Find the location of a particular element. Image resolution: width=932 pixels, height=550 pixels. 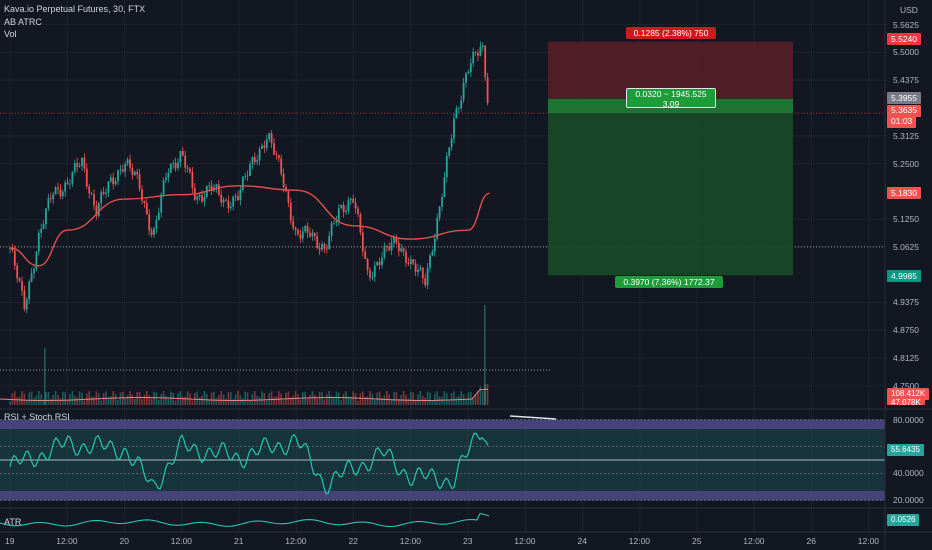

time-tick-label: 26 is located at coordinates (811, 541).